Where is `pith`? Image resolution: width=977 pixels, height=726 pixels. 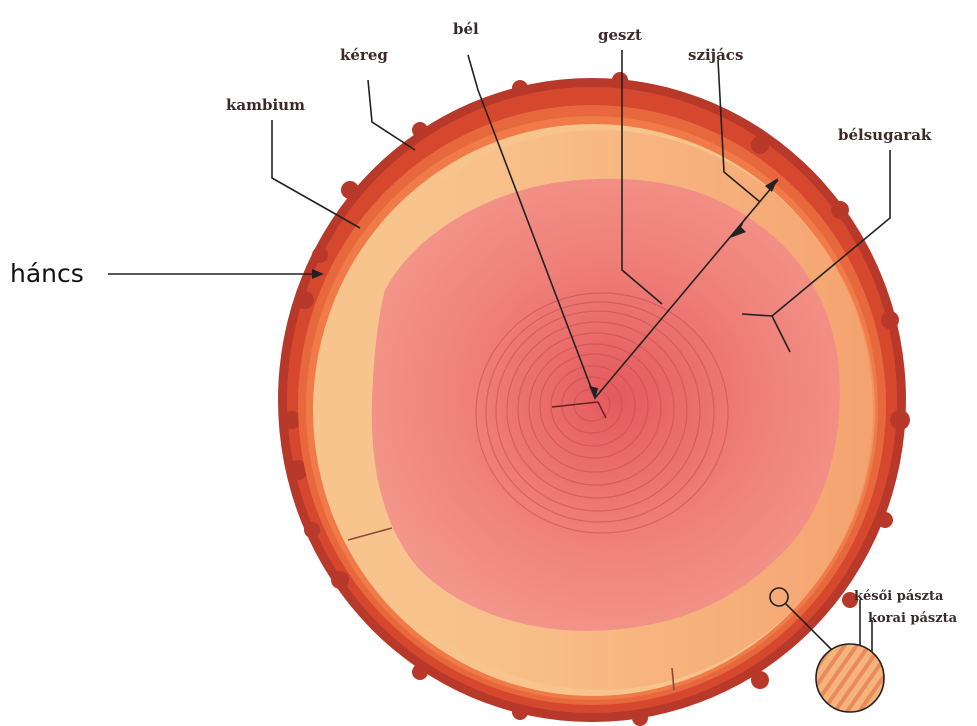 pith is located at coordinates (579, 410).